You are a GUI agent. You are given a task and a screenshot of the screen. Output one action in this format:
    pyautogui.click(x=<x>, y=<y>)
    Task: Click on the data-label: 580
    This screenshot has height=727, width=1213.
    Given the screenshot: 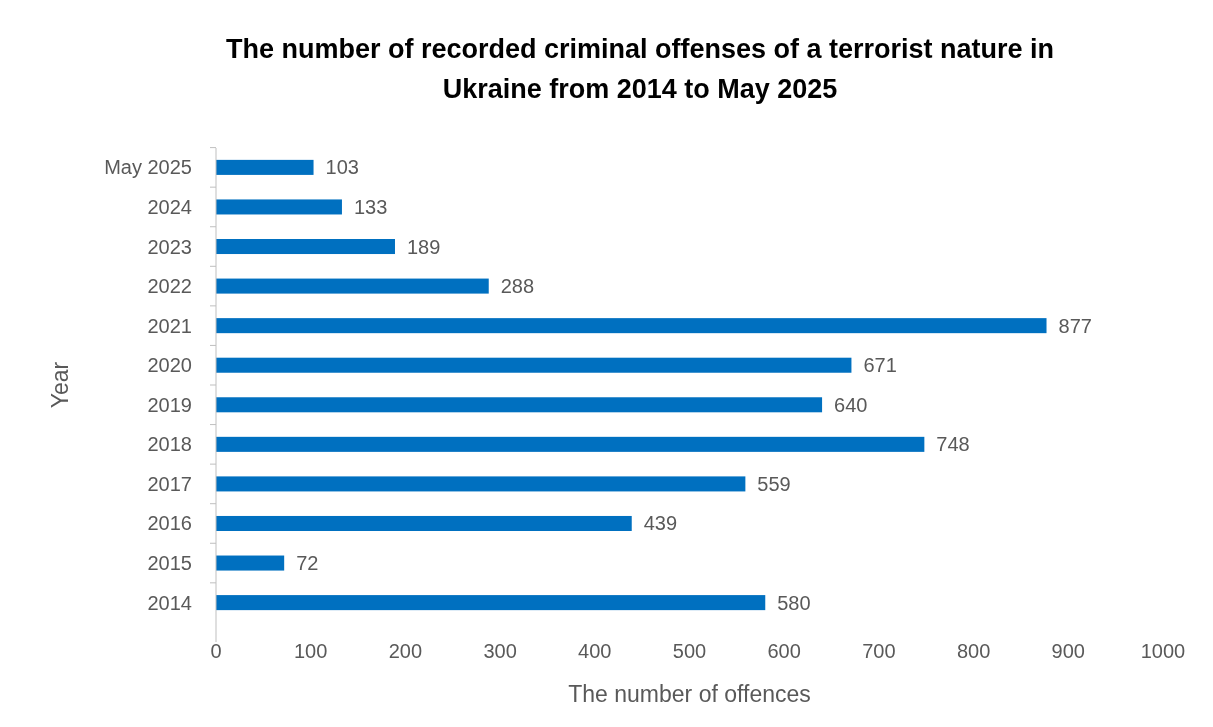 What is the action you would take?
    pyautogui.click(x=794, y=602)
    